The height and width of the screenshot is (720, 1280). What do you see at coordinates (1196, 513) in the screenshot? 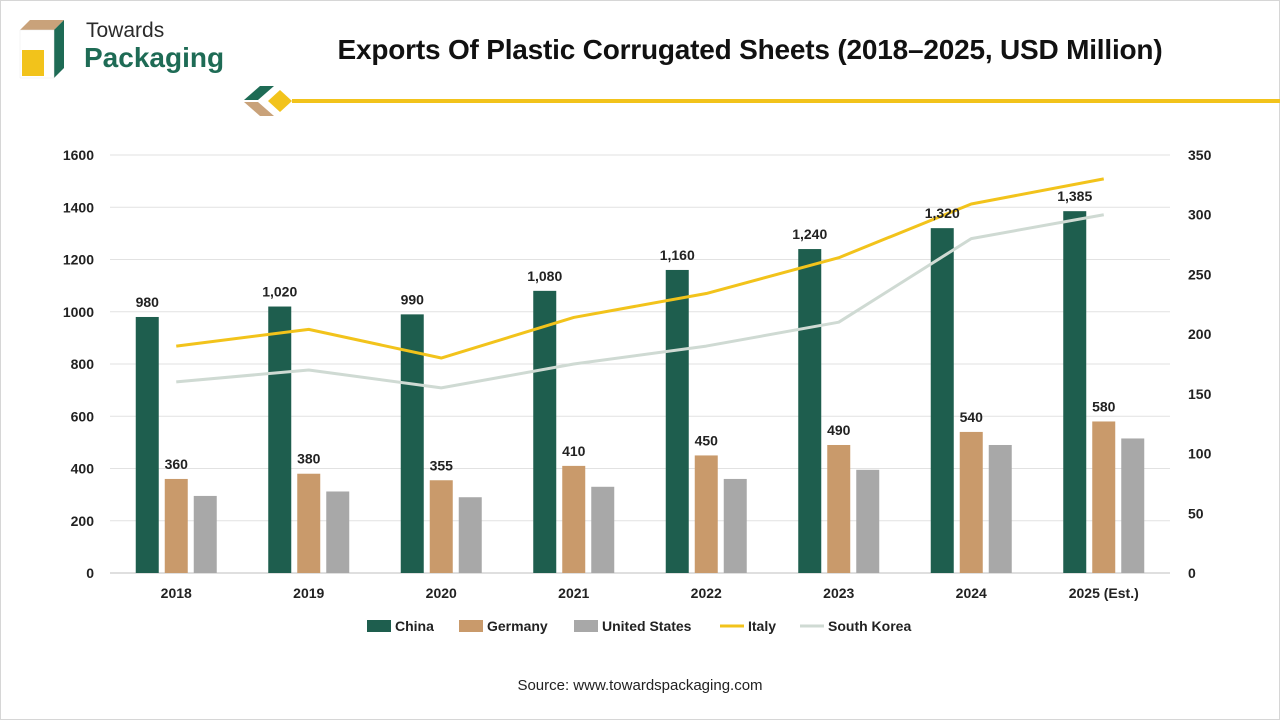
I see `y-right-tick-label: 50` at bounding box center [1196, 513].